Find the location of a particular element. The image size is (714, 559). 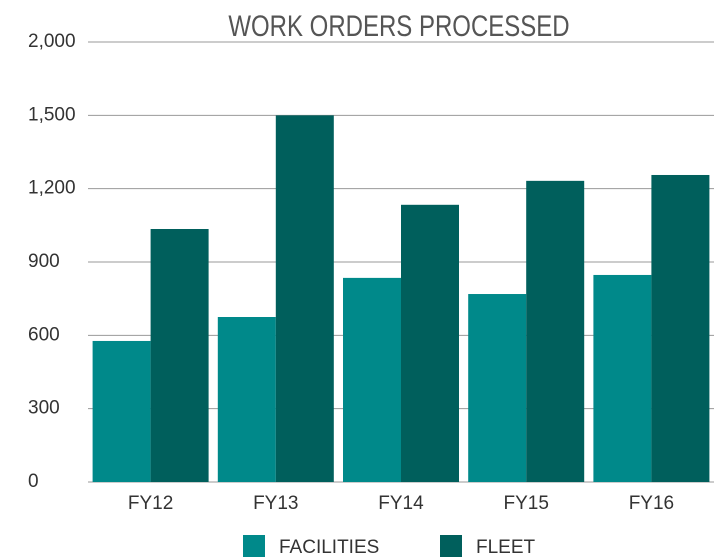

y-tick-label: 600 is located at coordinates (44, 334).